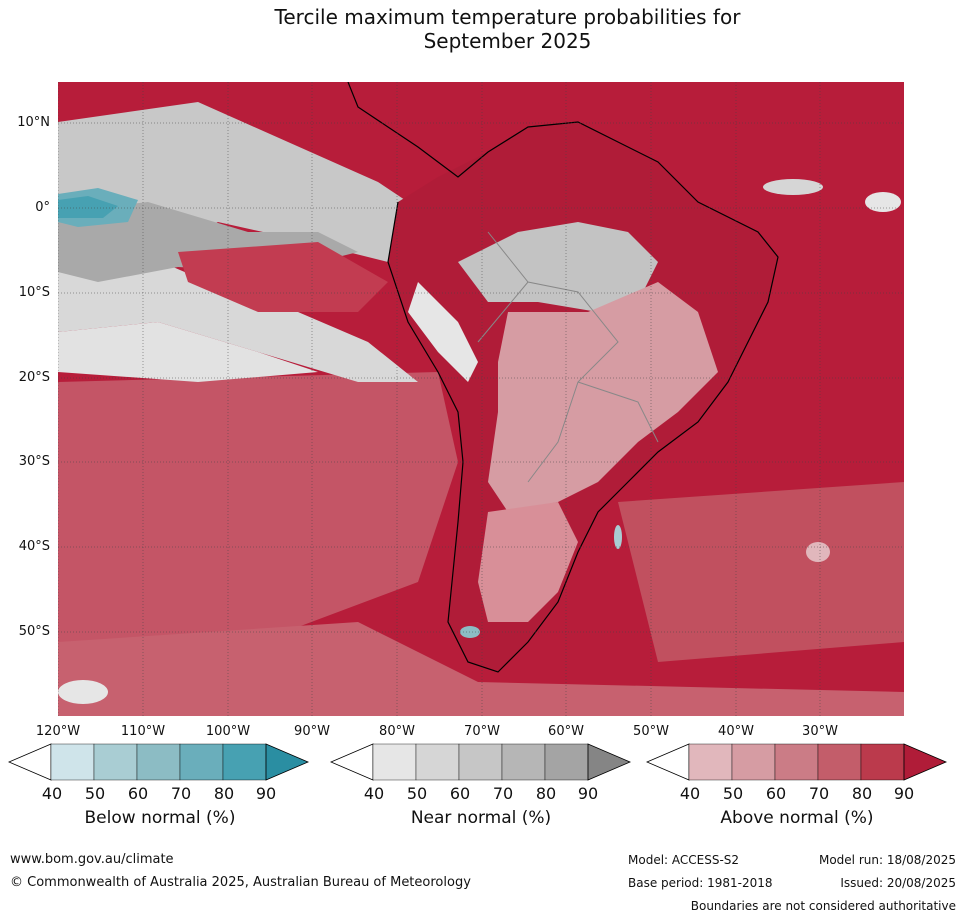 The width and height of the screenshot is (965, 919). Describe the element at coordinates (481, 669) in the screenshot. I see `region-above-60-south` at that location.